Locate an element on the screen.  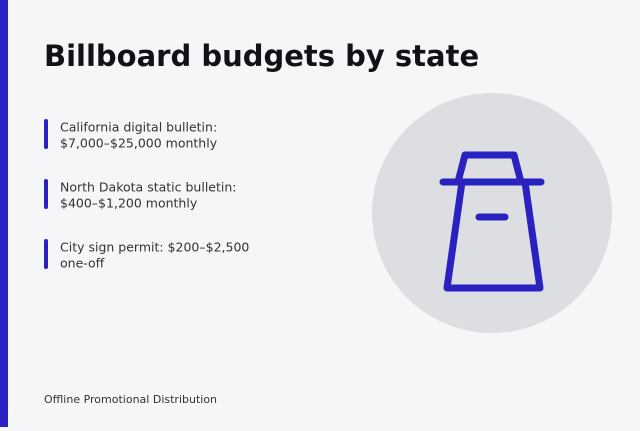
item-text: North Dakota static bulletin: is located at coordinates (148, 187).